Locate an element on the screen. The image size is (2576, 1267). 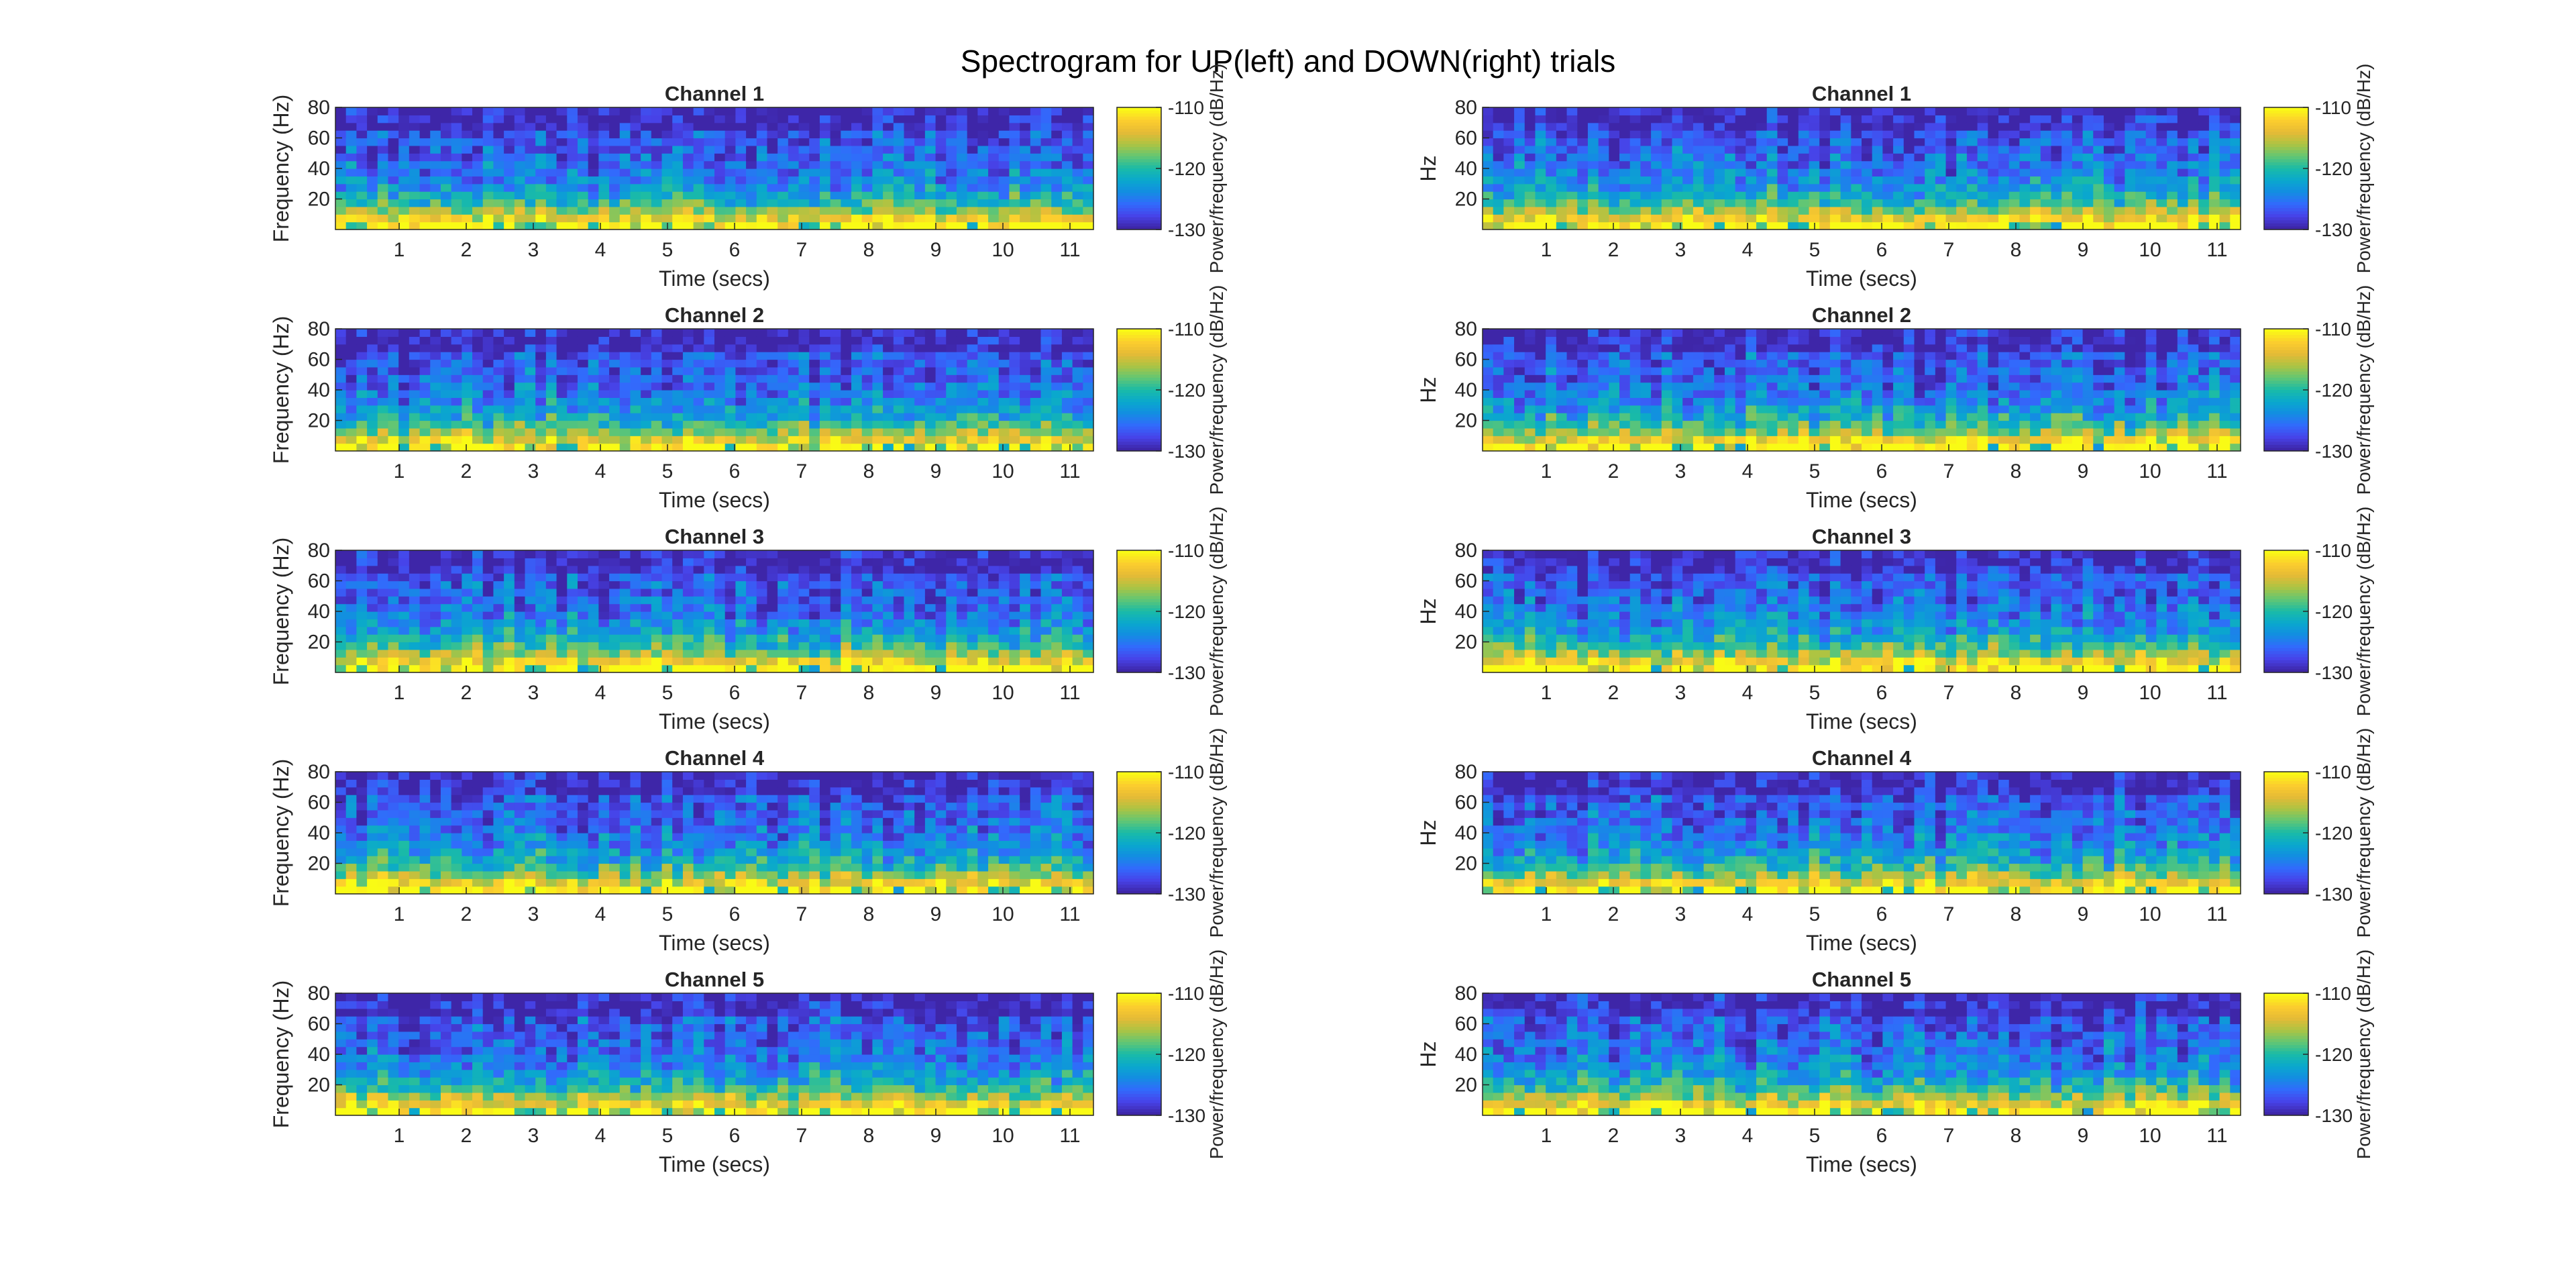
x-tick-label: 3 is located at coordinates (533, 914).